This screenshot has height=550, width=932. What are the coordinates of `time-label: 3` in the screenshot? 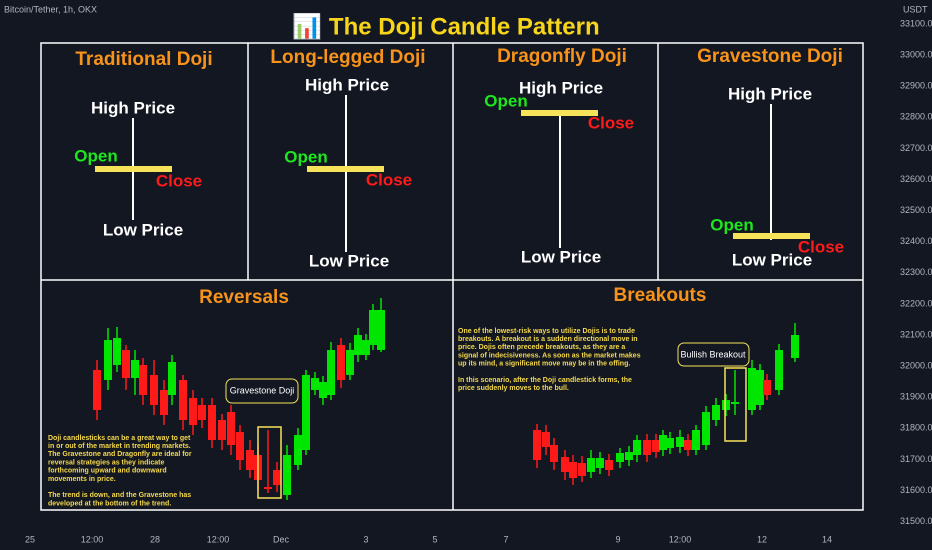 It's located at (365, 539).